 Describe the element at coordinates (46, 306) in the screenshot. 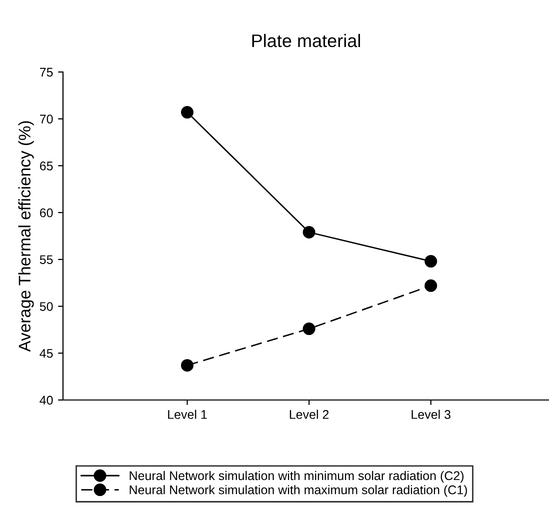

I see `y-tick-label: 50` at that location.